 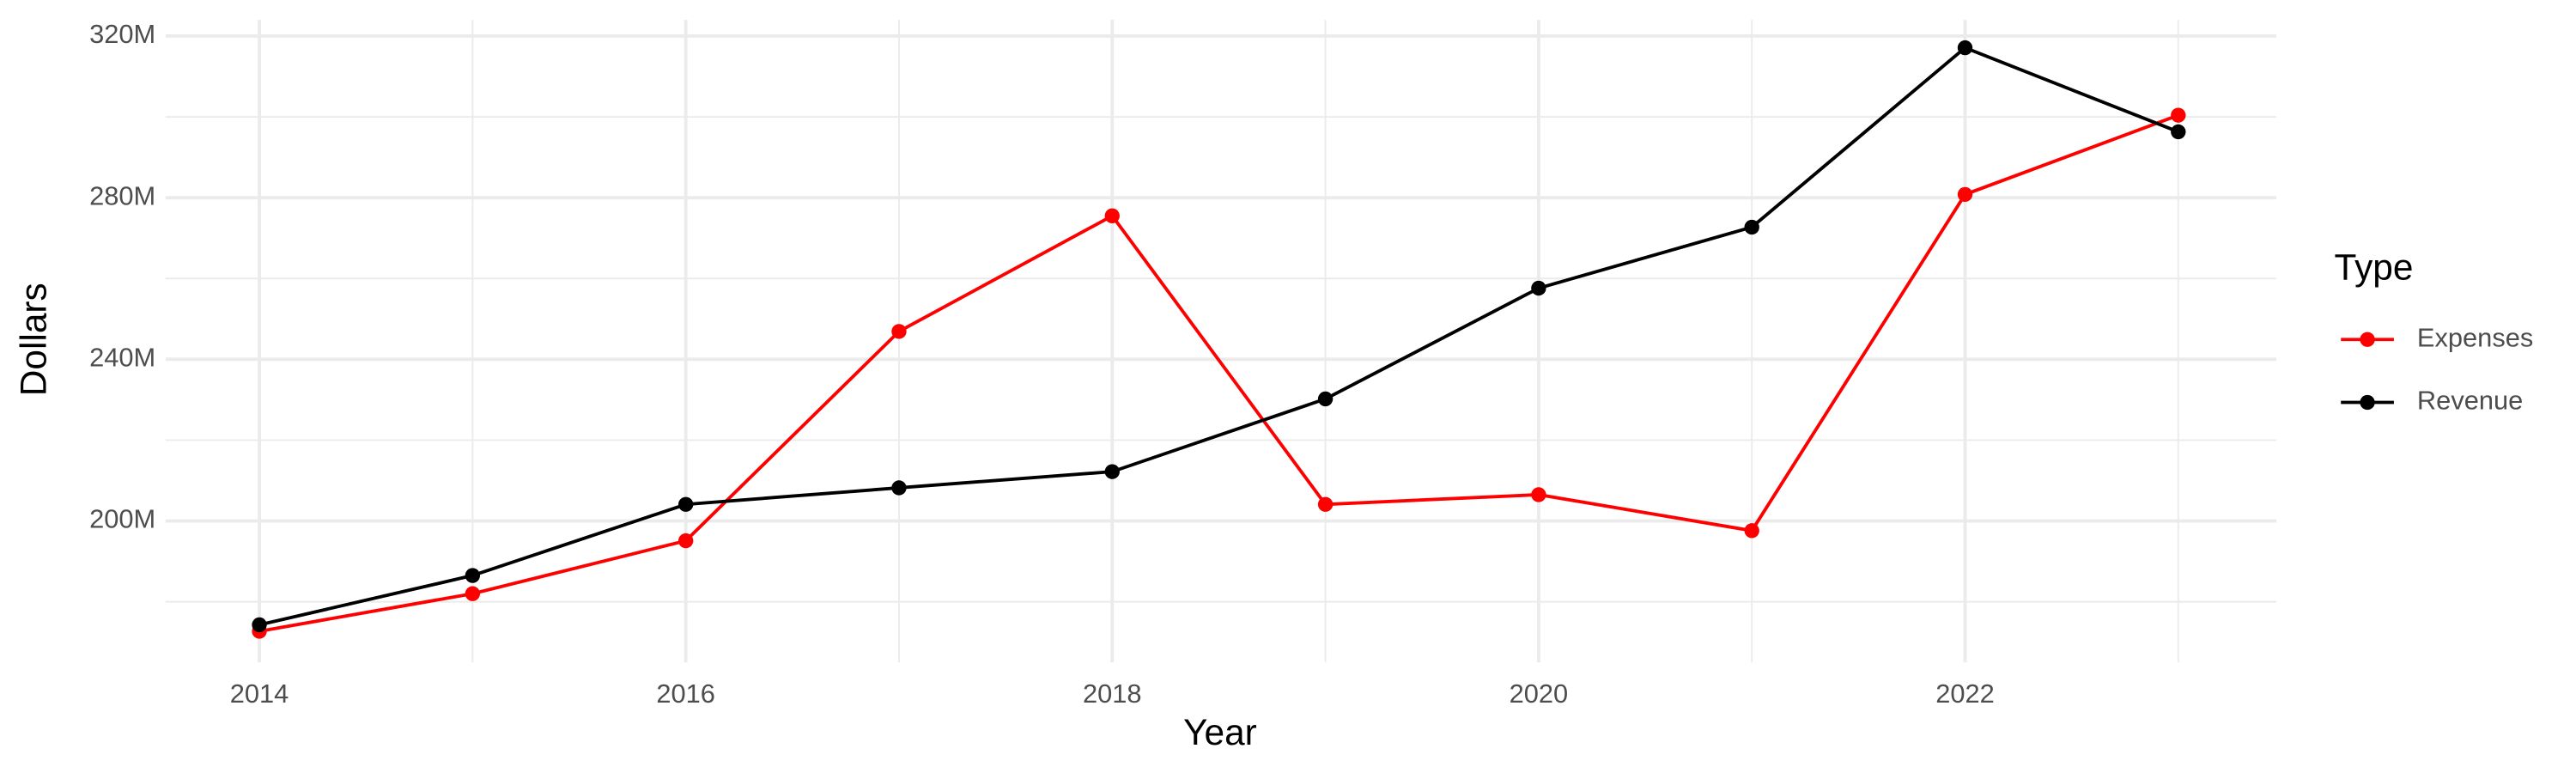 I want to click on legend-label: Expenses, so click(x=2475, y=337).